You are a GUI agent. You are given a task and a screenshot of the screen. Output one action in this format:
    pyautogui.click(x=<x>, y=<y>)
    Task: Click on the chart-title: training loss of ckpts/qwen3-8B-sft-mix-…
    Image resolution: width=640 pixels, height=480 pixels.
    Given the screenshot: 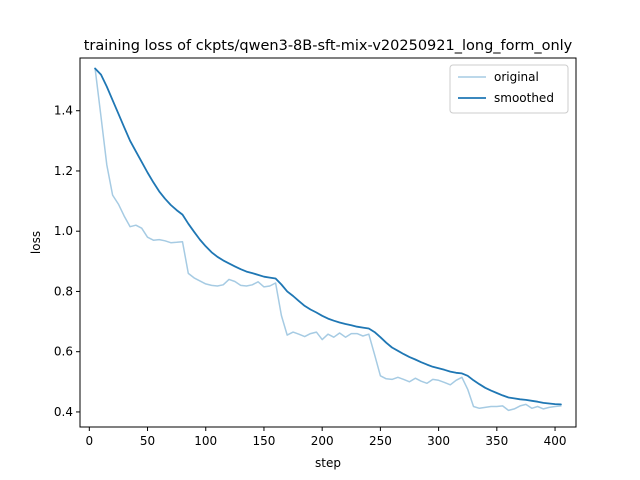 What is the action you would take?
    pyautogui.click(x=328, y=46)
    